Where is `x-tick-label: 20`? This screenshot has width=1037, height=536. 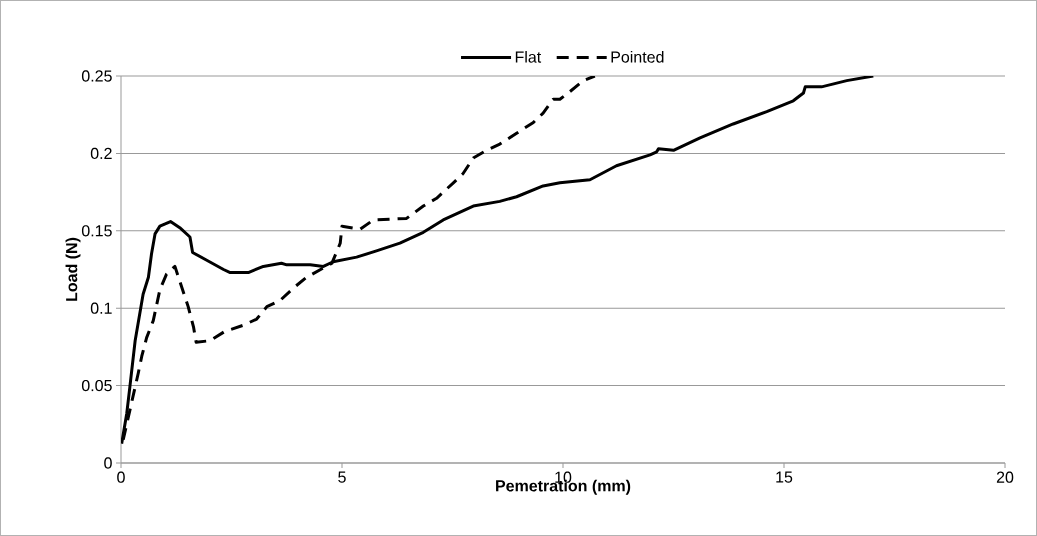
x-tick-label: 20 is located at coordinates (1005, 477).